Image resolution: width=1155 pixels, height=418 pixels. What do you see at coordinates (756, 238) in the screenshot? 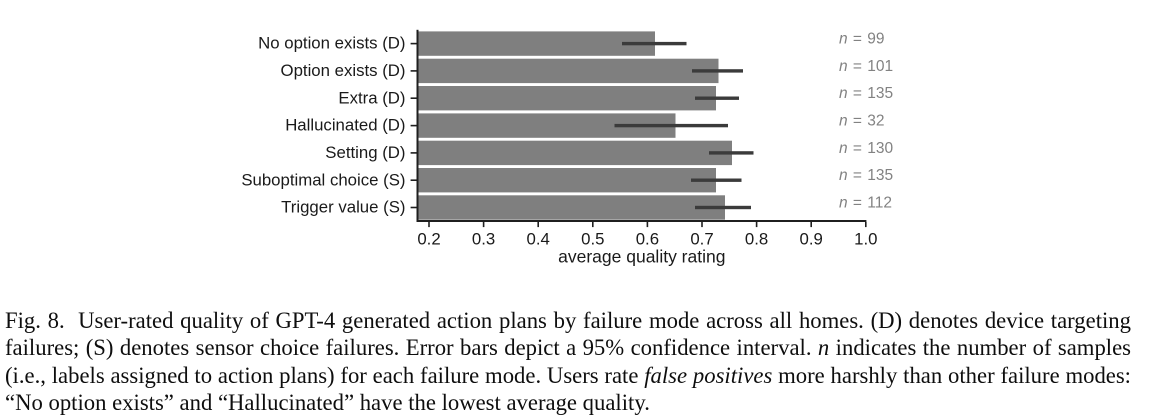
I see `svg-text: 0.8` at bounding box center [756, 238].